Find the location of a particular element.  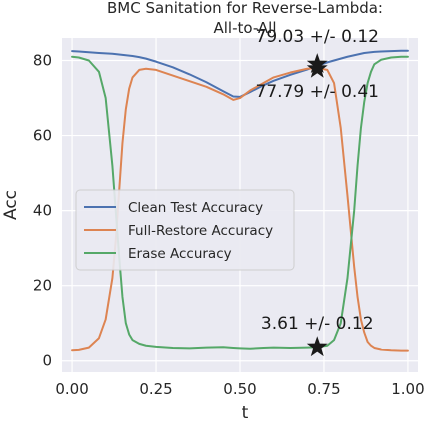

markers is located at coordinates (317, 205).